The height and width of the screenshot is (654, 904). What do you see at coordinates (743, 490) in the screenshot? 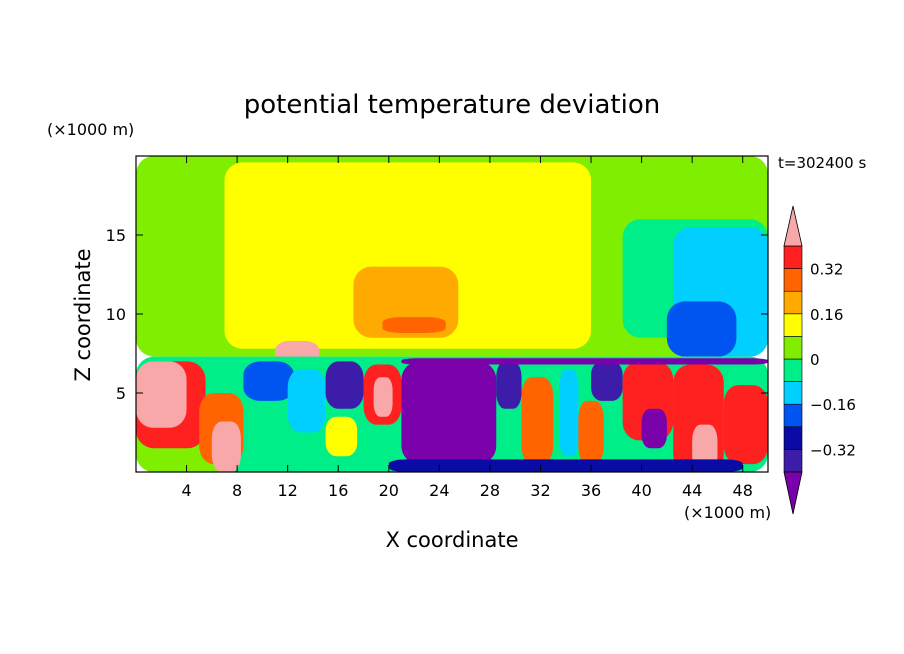
I see `x-tick-label: 48` at bounding box center [743, 490].